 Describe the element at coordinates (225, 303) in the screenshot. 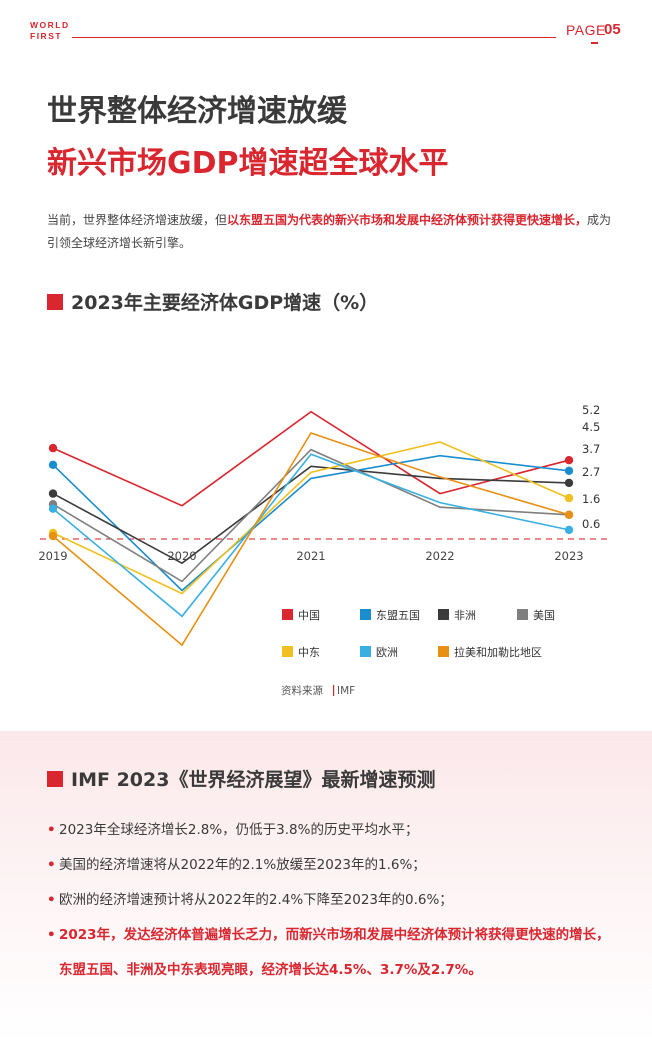

I see `chart-section-title: 2023年主要经济体GDP增速（%）` at that location.